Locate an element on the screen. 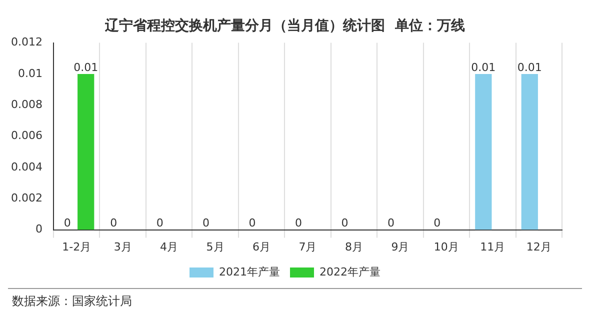 The height and width of the screenshot is (330, 590). x-tick-label: 6月 is located at coordinates (261, 247).